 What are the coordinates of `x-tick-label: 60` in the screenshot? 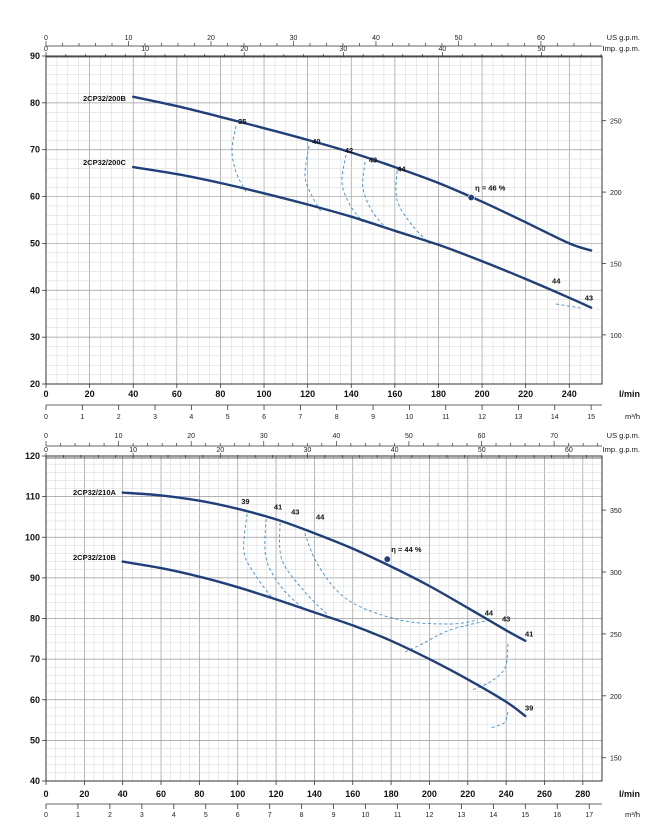 It's located at (177, 394).